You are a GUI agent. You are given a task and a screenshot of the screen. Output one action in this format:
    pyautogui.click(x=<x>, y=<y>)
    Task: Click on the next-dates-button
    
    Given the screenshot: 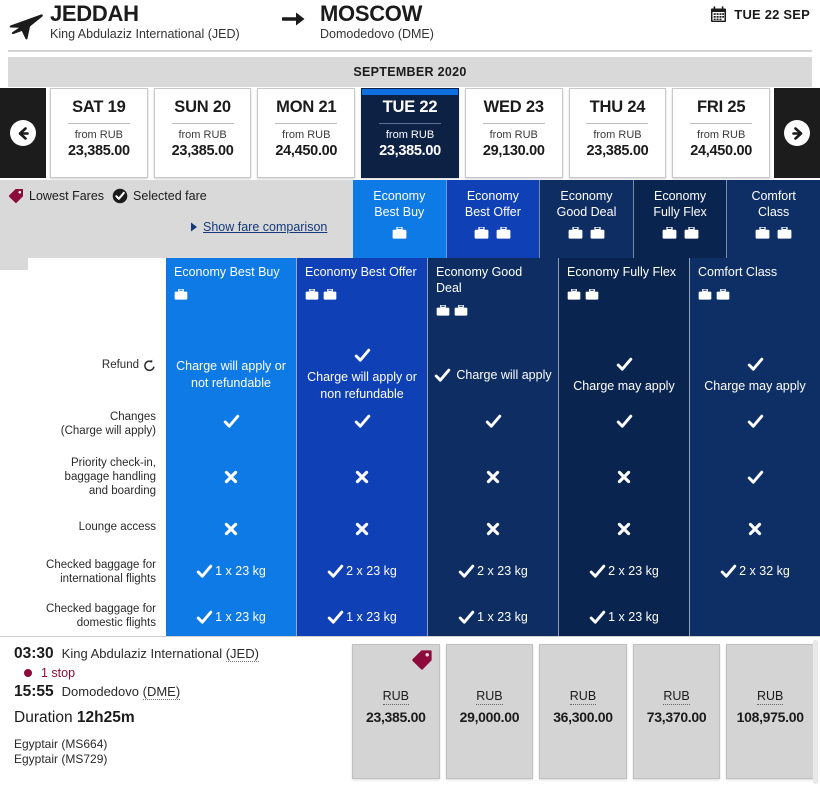 What is the action you would take?
    pyautogui.click(x=797, y=133)
    